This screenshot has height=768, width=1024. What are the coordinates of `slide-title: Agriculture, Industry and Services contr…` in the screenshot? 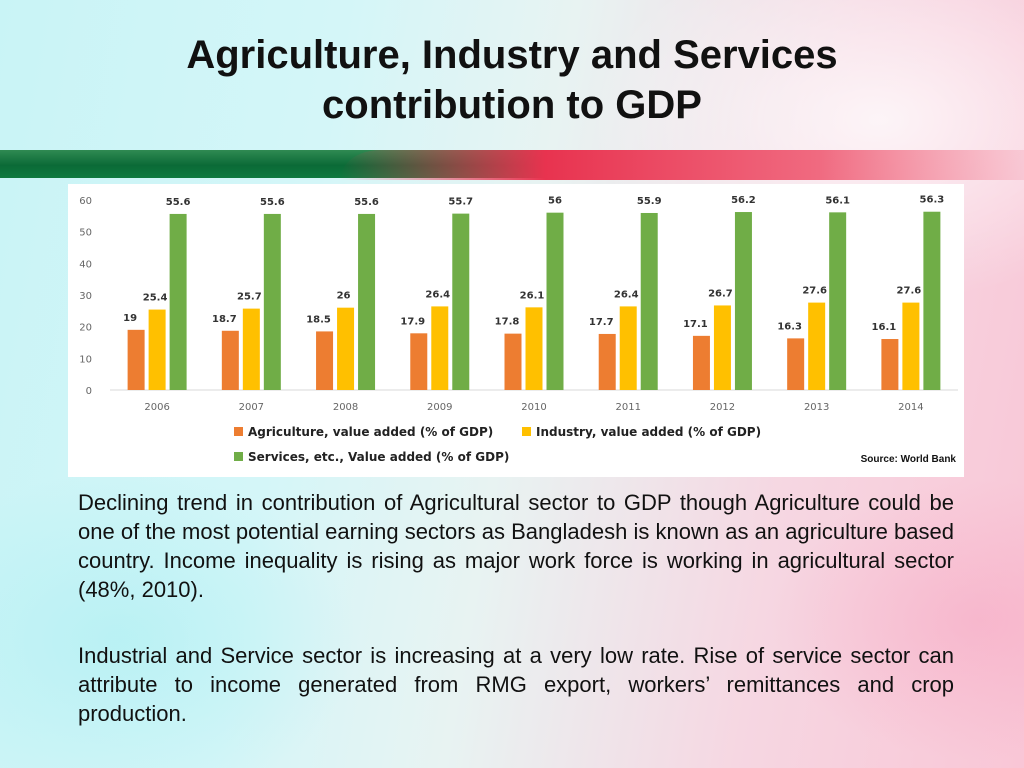 It's located at (512, 80).